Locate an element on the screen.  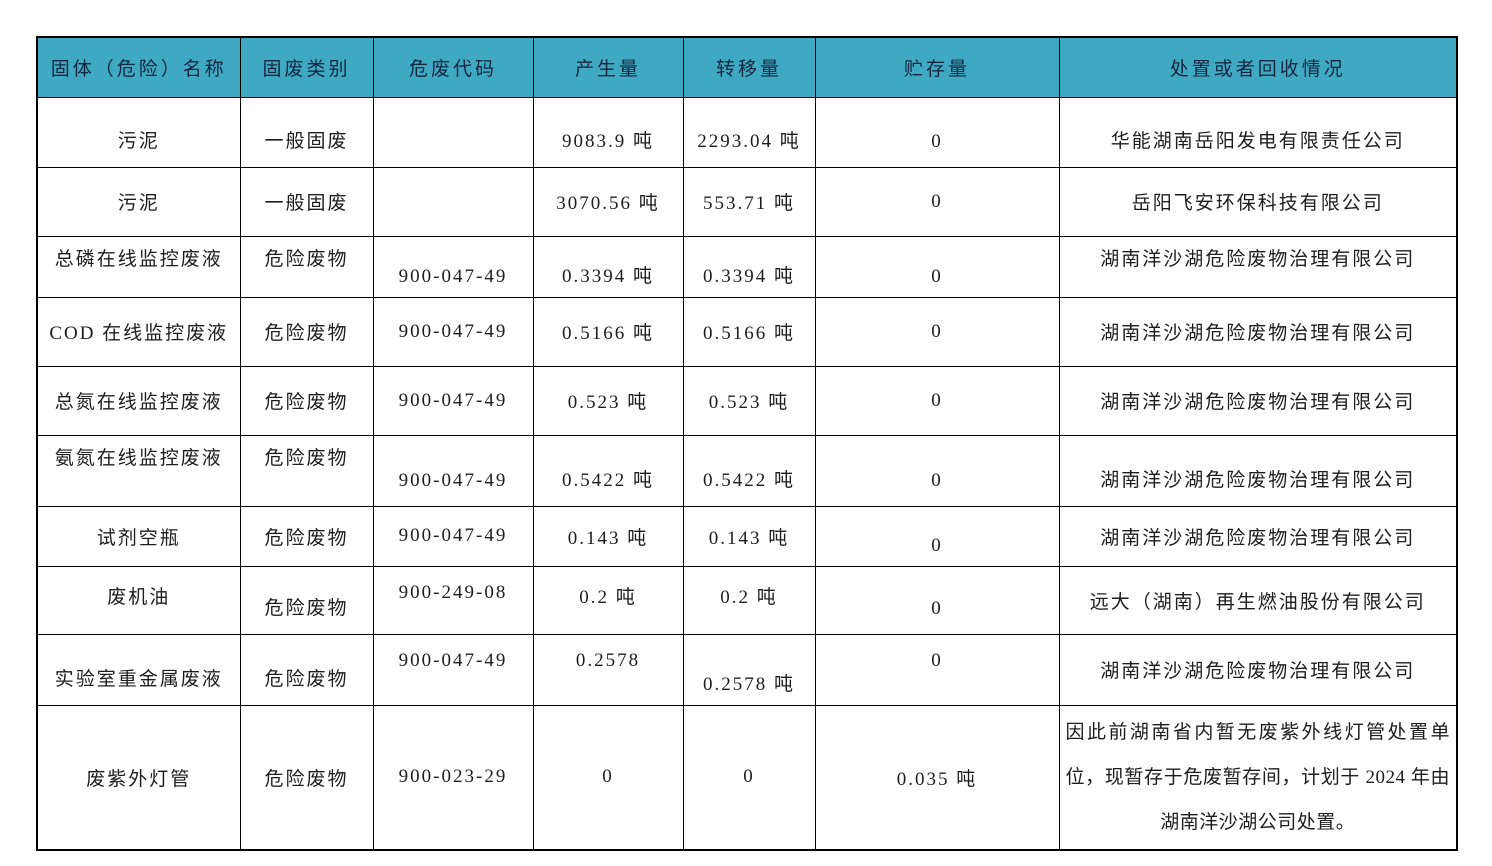
cell-transferred: 0.5166 吨 is located at coordinates (749, 331).